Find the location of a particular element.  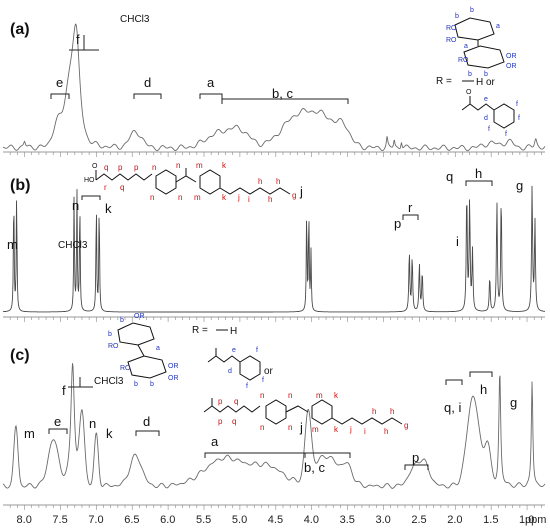

panel-c-x-axis-unit: ppm is located at coordinates (535, 520).